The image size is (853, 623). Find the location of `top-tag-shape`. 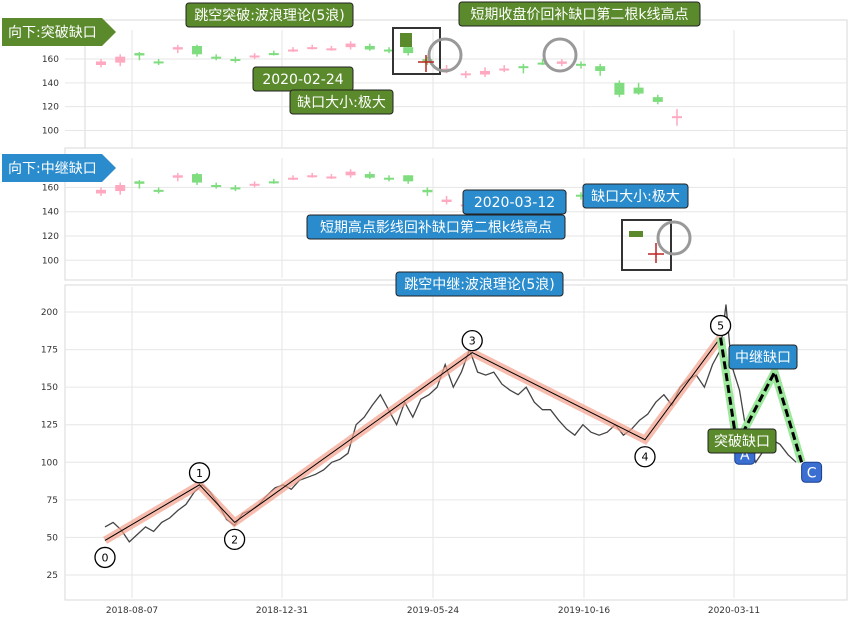

top-tag-shape is located at coordinates (59, 32).